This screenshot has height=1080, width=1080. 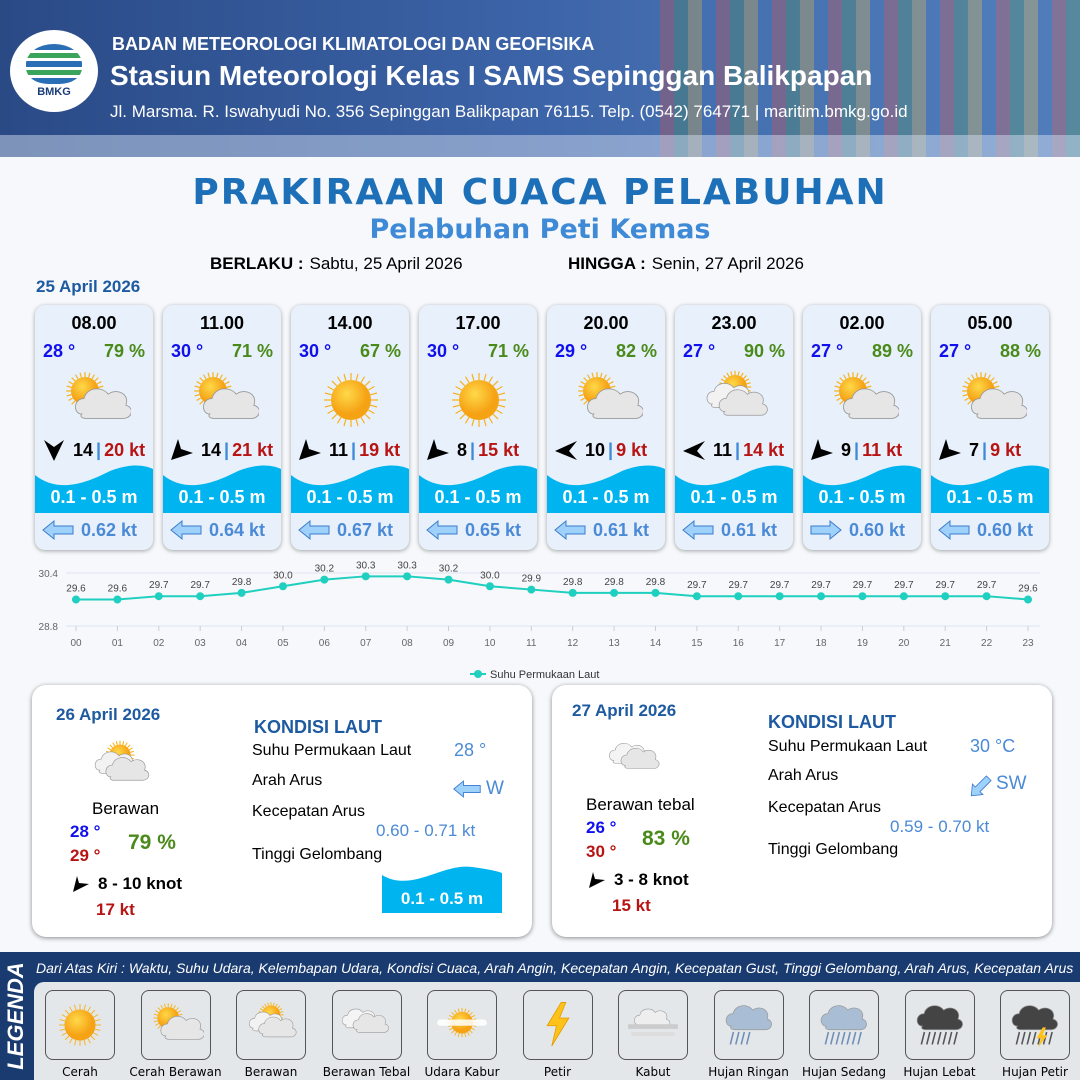 I want to click on day2-sst: 28 °, so click(x=470, y=750).